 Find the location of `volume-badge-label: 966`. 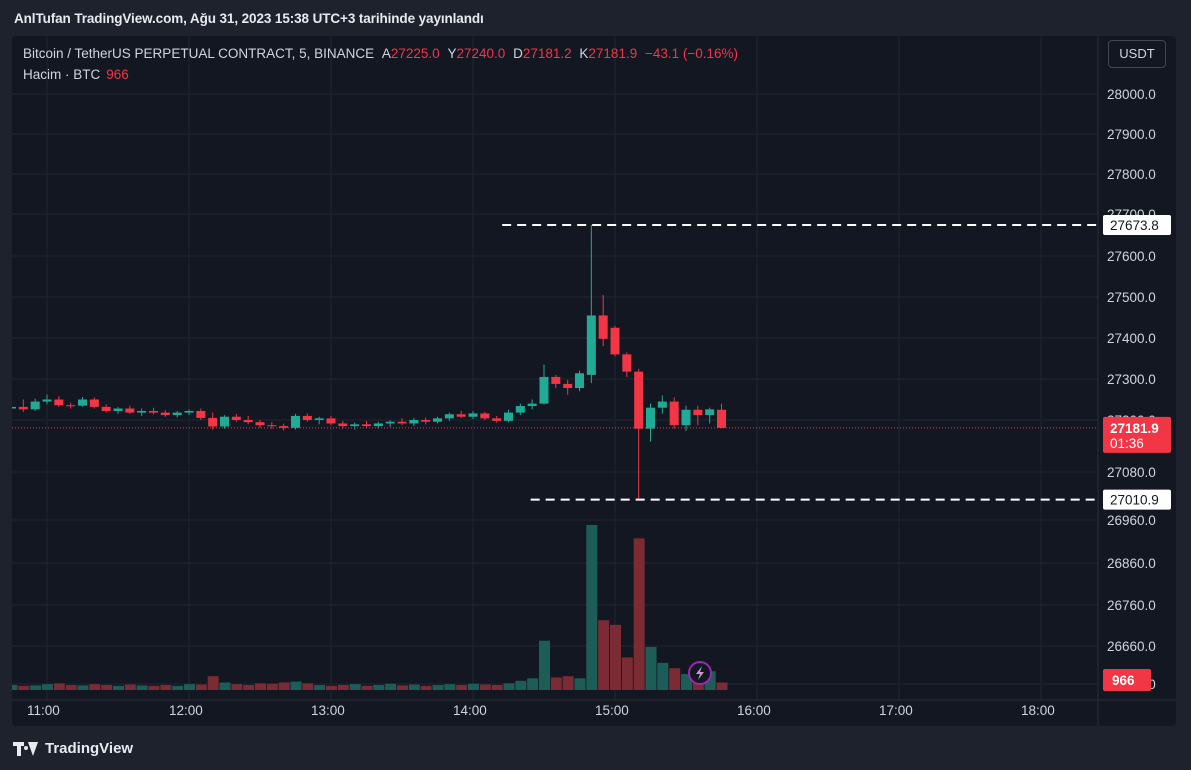

volume-badge-label: 966 is located at coordinates (1123, 680).